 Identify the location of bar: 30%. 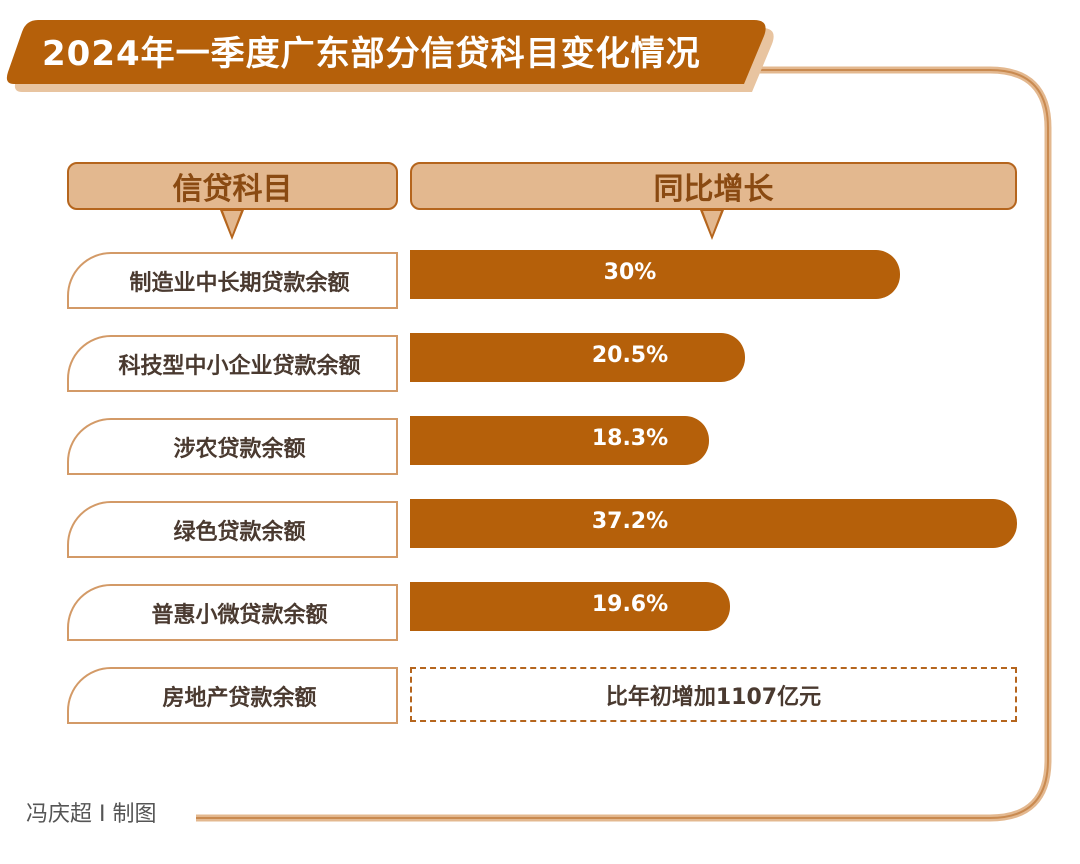
(655, 274).